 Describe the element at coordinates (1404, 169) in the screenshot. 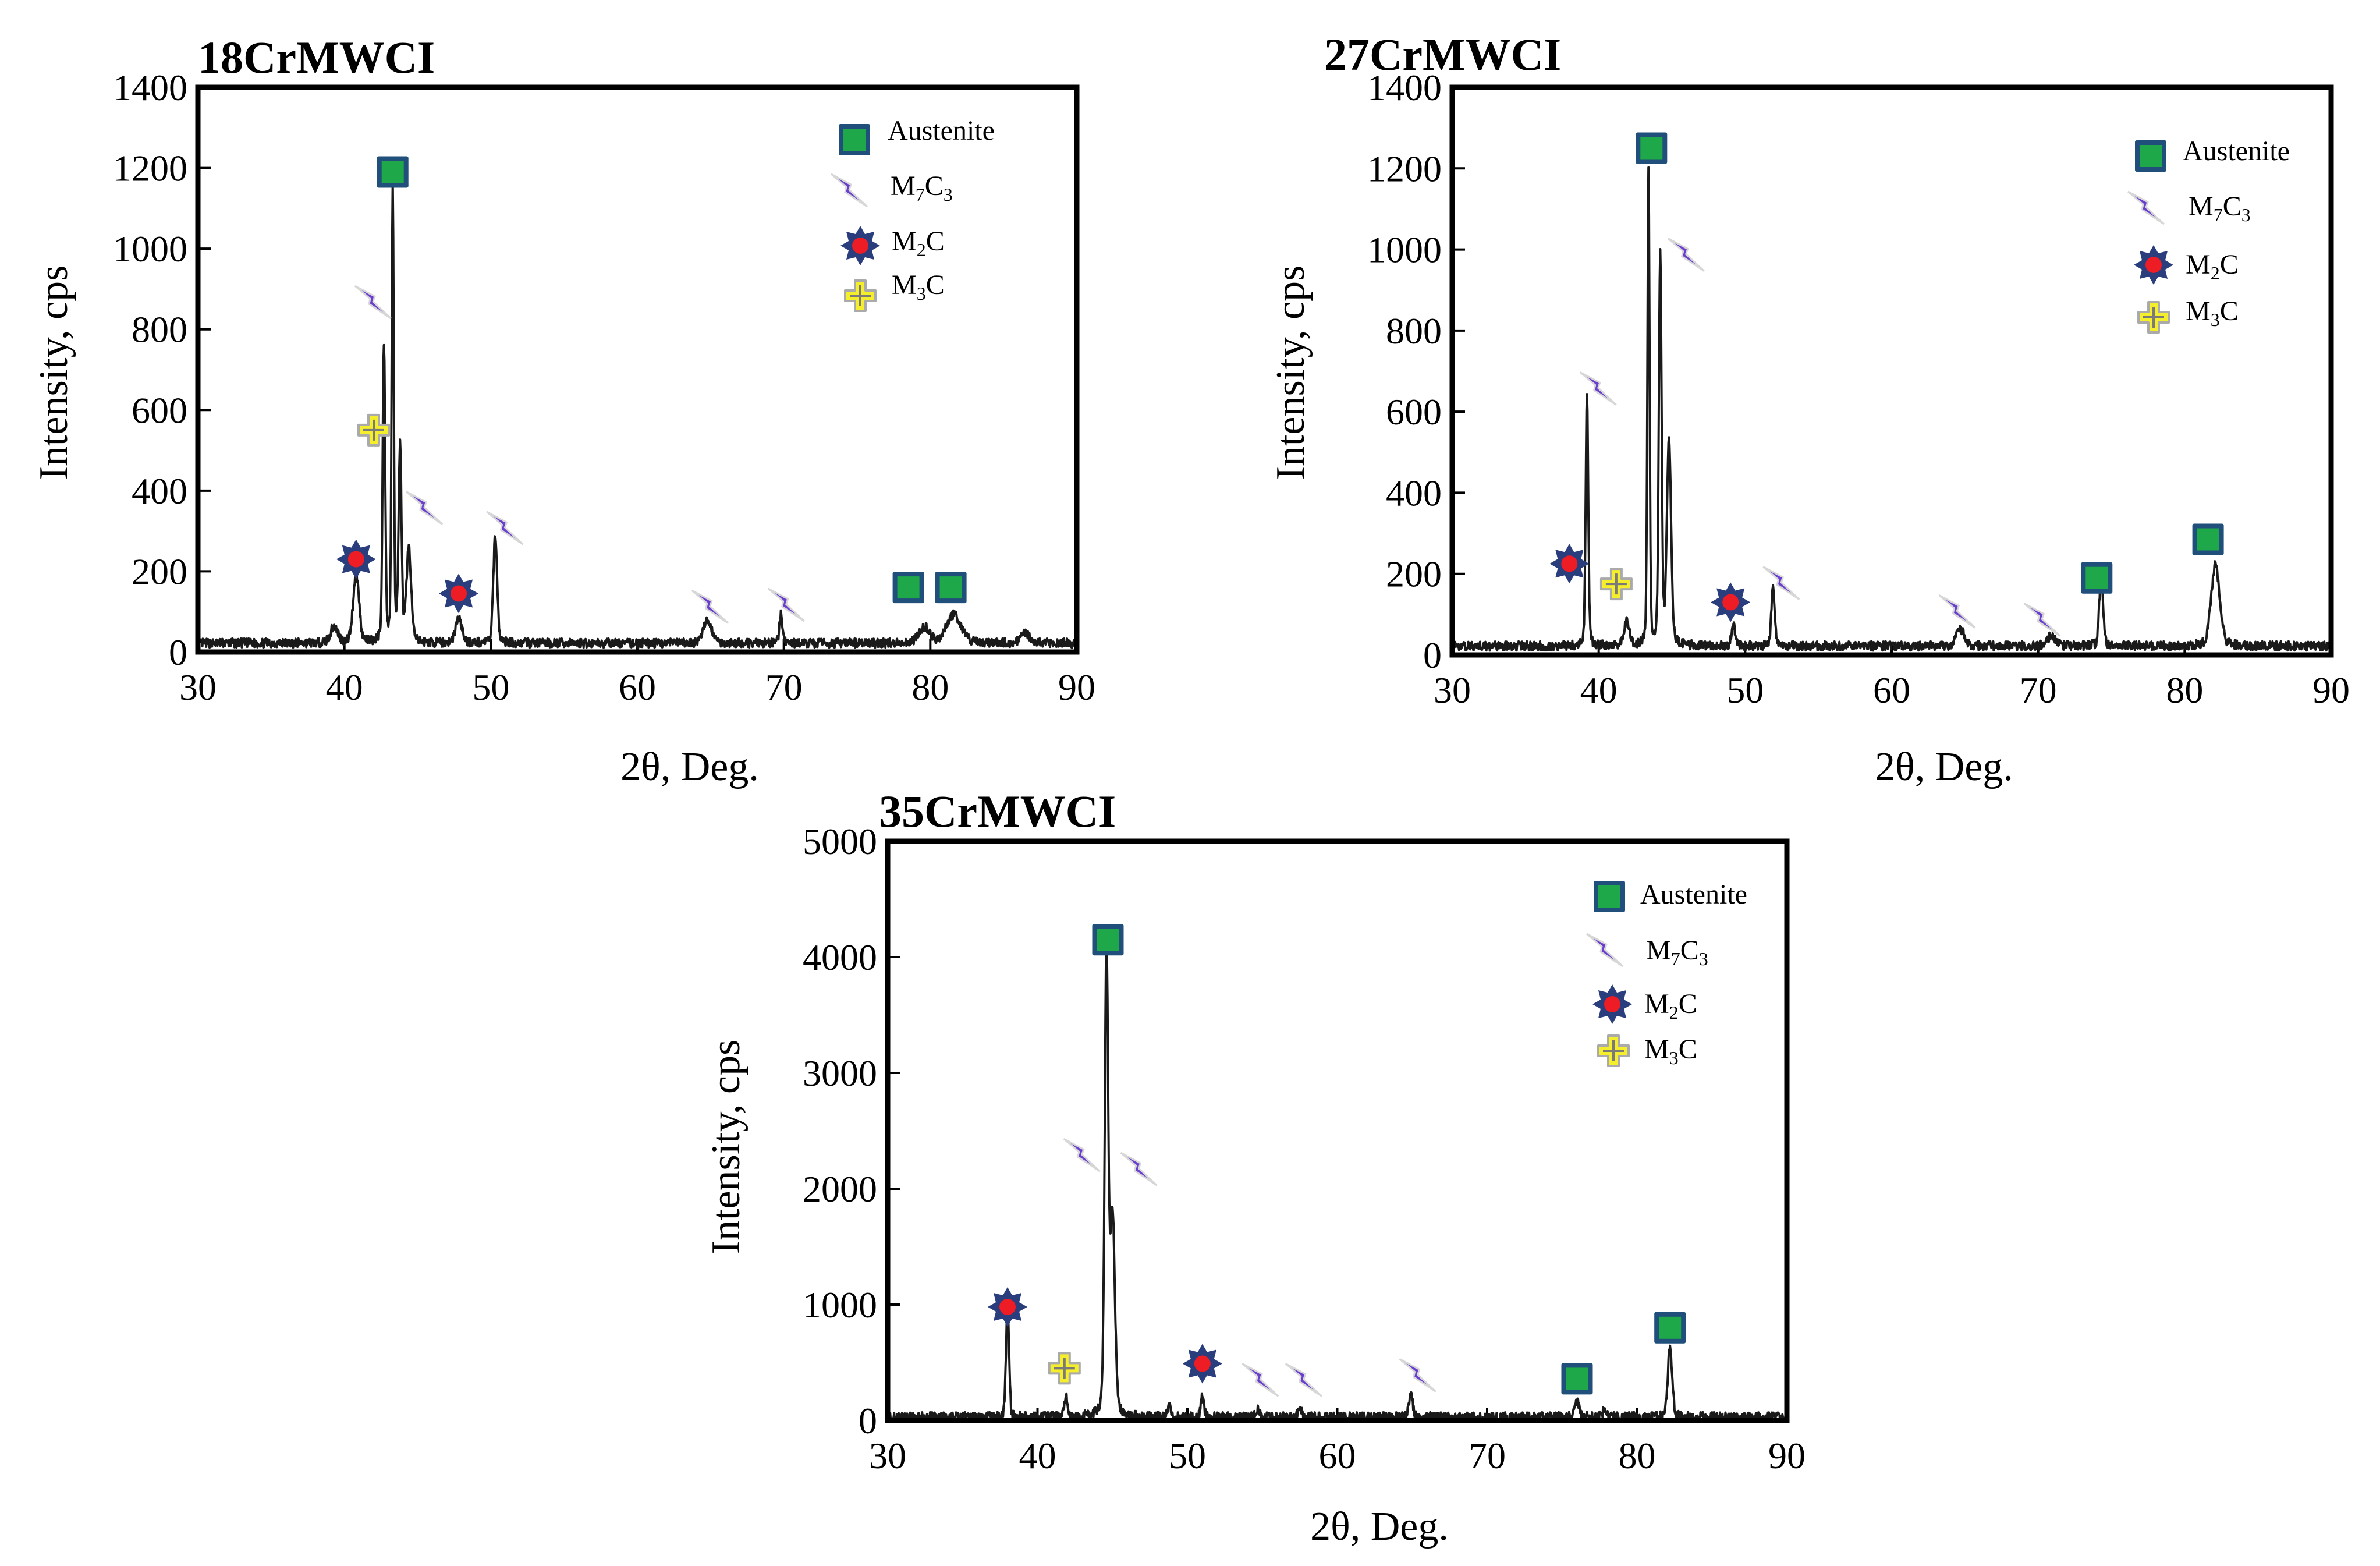

I see `y-tick-label: 1200` at that location.